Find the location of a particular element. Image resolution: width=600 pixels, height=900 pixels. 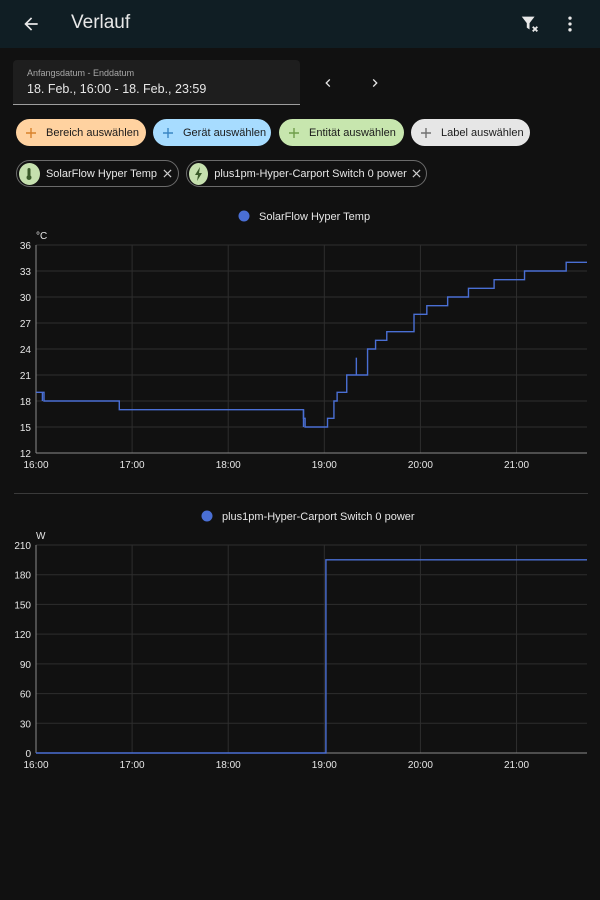

y-tick-label: 90 is located at coordinates (26, 665).